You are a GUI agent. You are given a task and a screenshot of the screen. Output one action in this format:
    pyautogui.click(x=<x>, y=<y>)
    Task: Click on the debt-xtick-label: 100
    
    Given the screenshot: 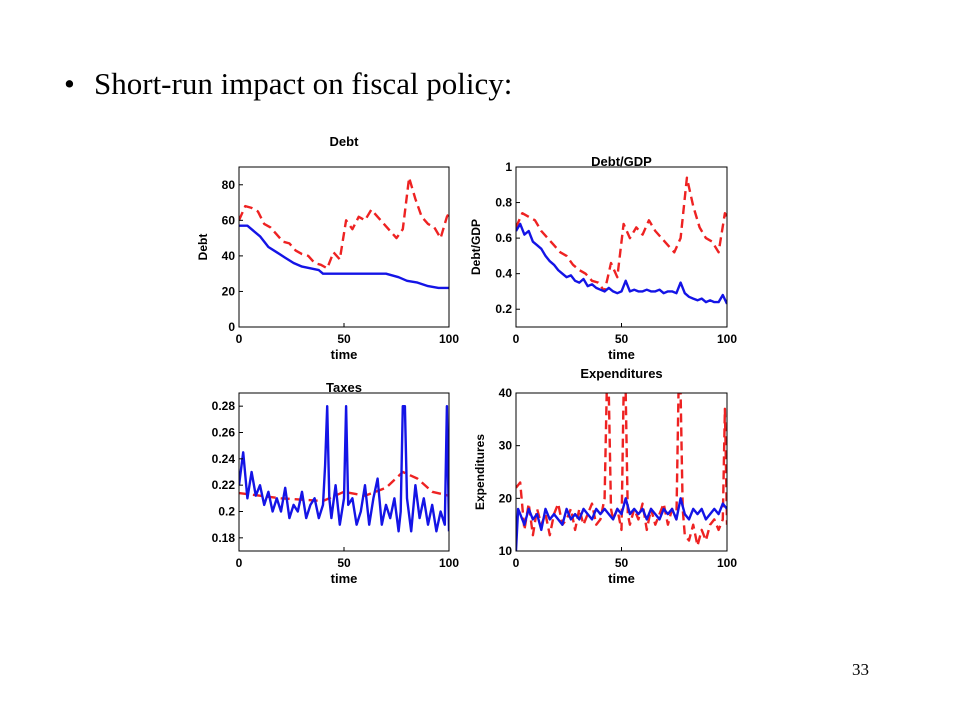 What is the action you would take?
    pyautogui.click(x=449, y=339)
    